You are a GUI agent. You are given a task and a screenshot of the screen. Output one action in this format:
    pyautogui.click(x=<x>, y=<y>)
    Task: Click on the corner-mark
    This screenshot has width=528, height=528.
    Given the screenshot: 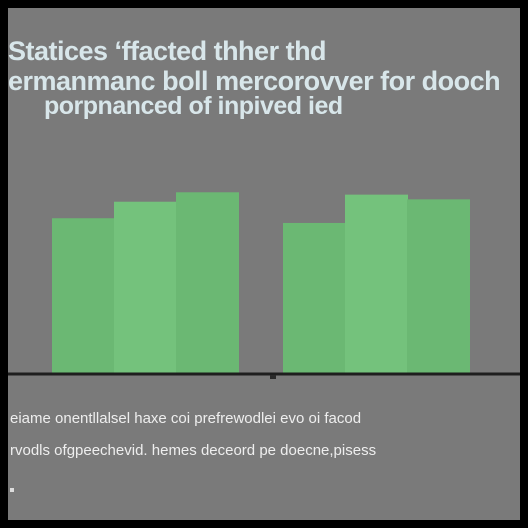 What is the action you would take?
    pyautogui.click(x=12, y=490)
    